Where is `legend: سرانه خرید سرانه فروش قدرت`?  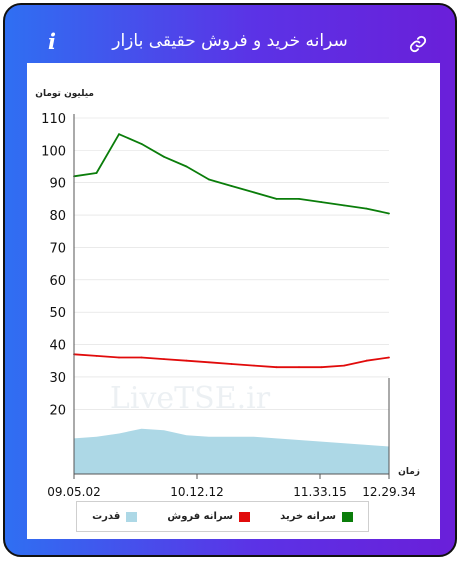 legend: سرانه خرید سرانه فروش قدرت is located at coordinates (222, 516).